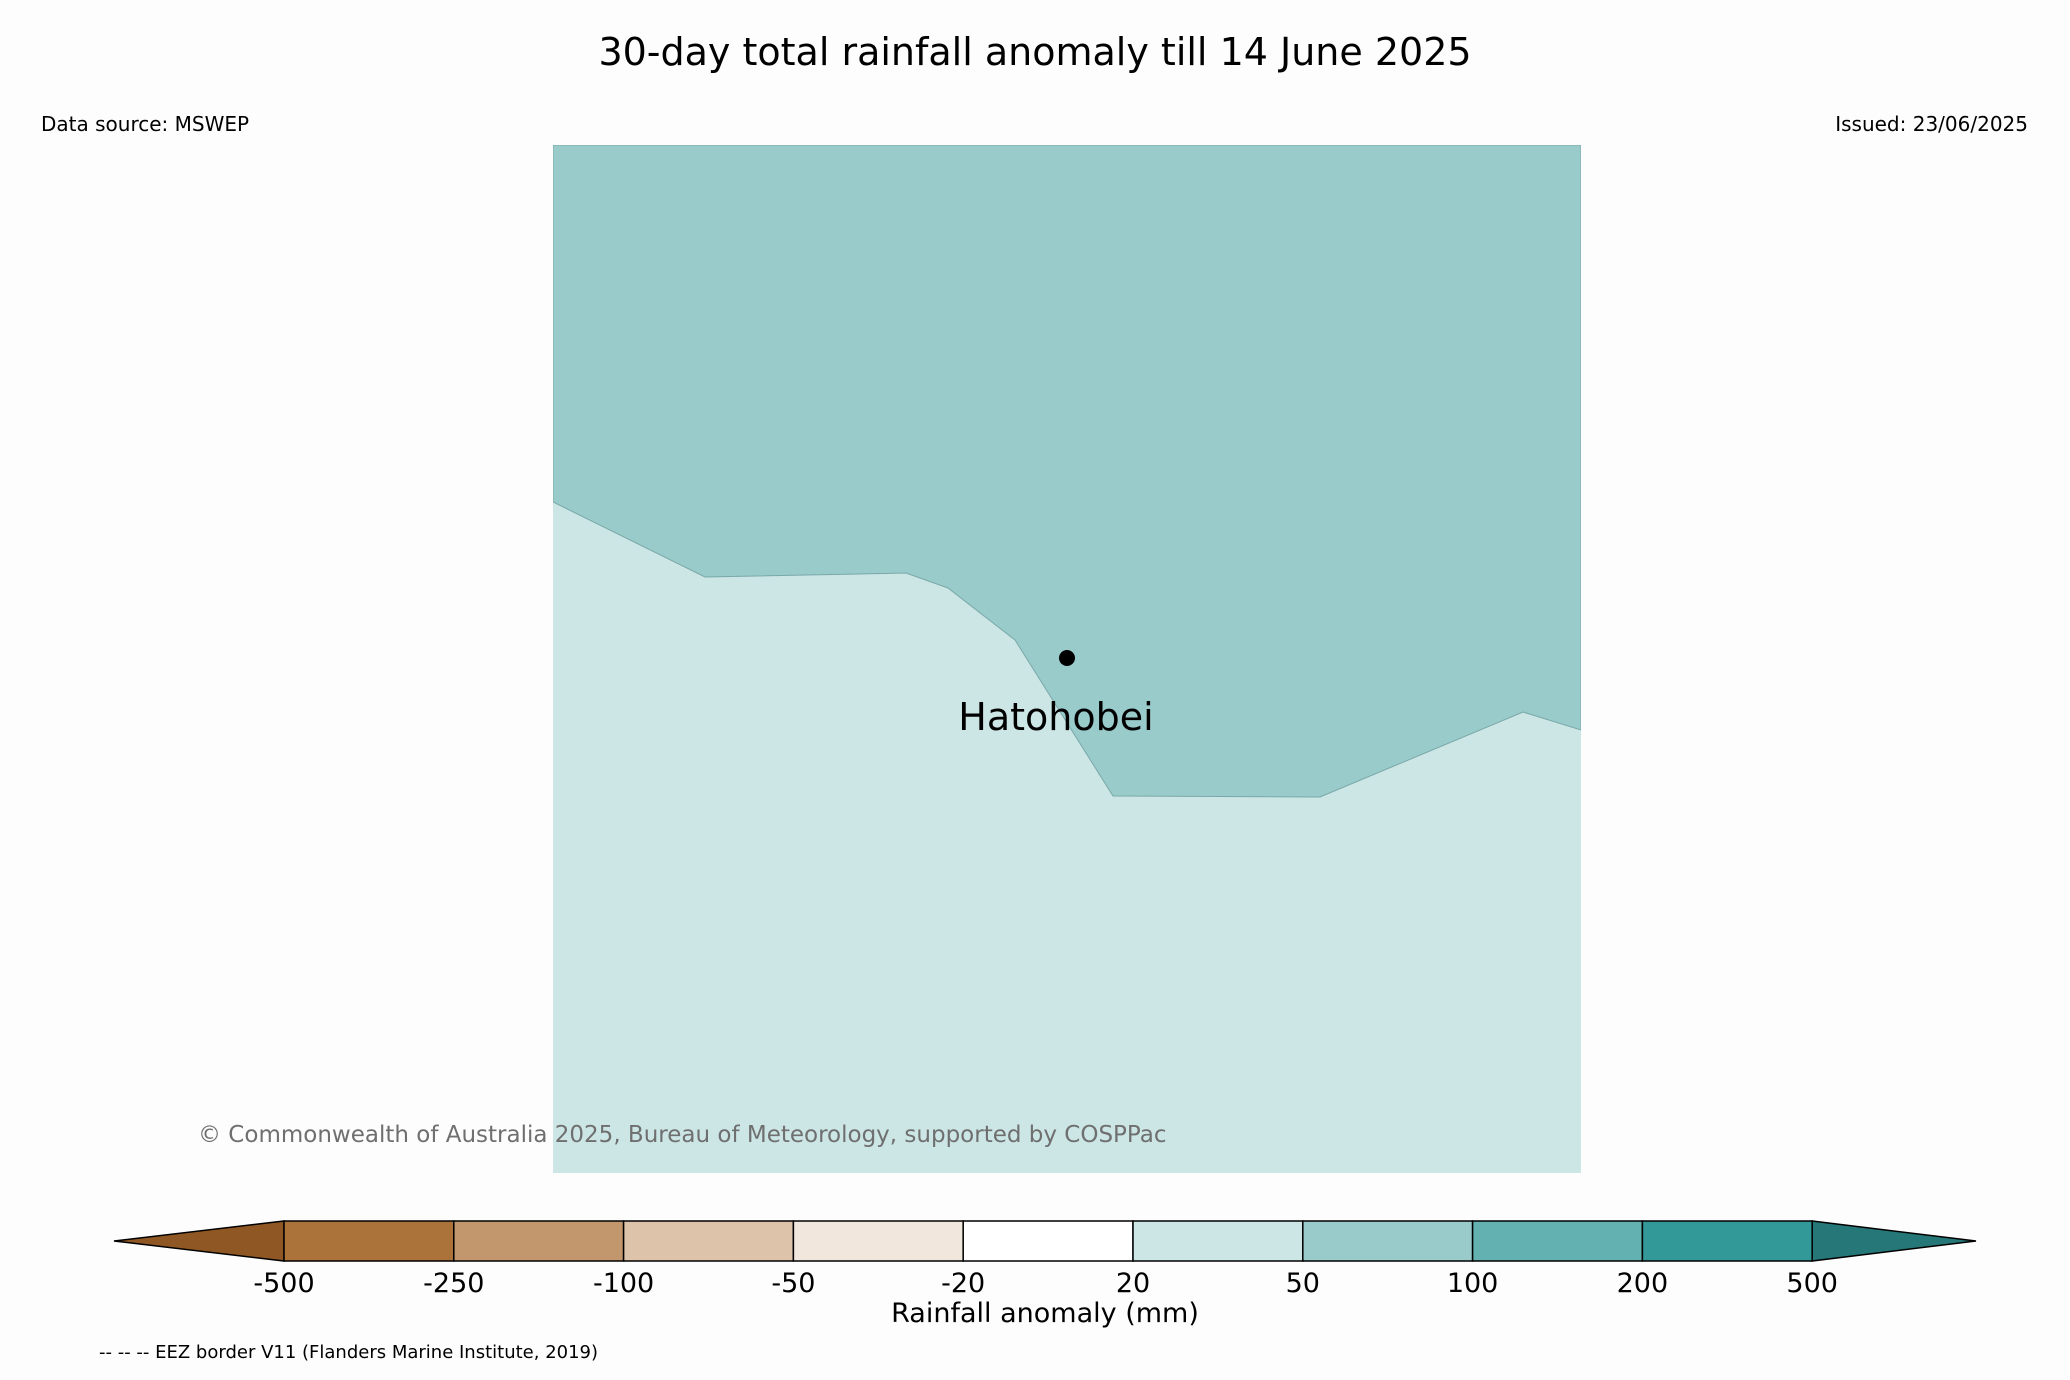 This screenshot has width=2070, height=1380. I want to click on issued-date-label: Issued: 23/06/2025, so click(1931, 124).